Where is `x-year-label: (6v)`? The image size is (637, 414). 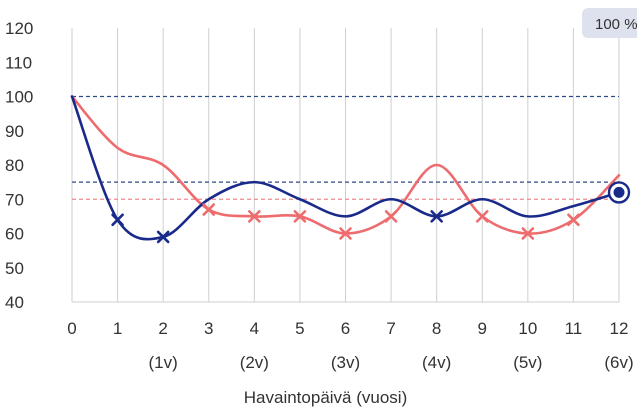 x-year-label: (6v) is located at coordinates (618, 362).